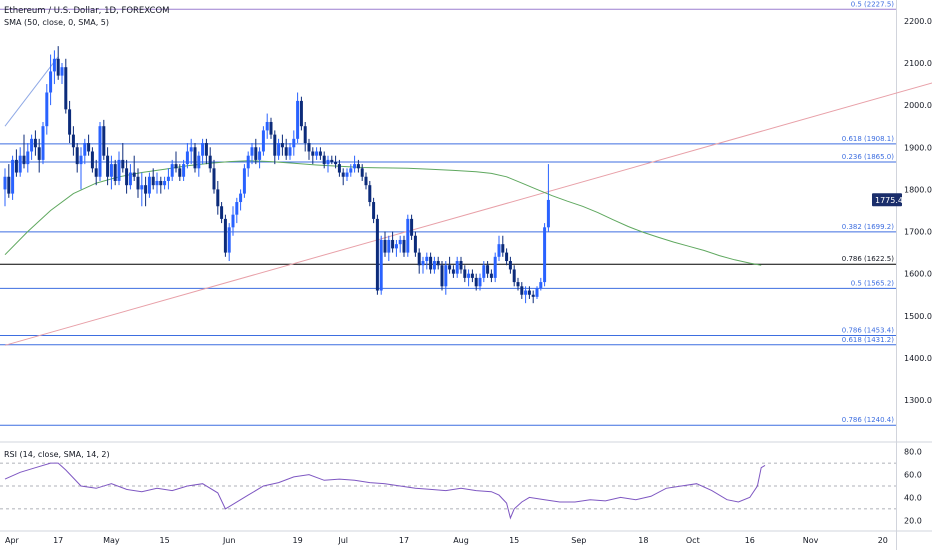  Describe the element at coordinates (514, 540) in the screenshot. I see `time-tick-label: 15` at that location.